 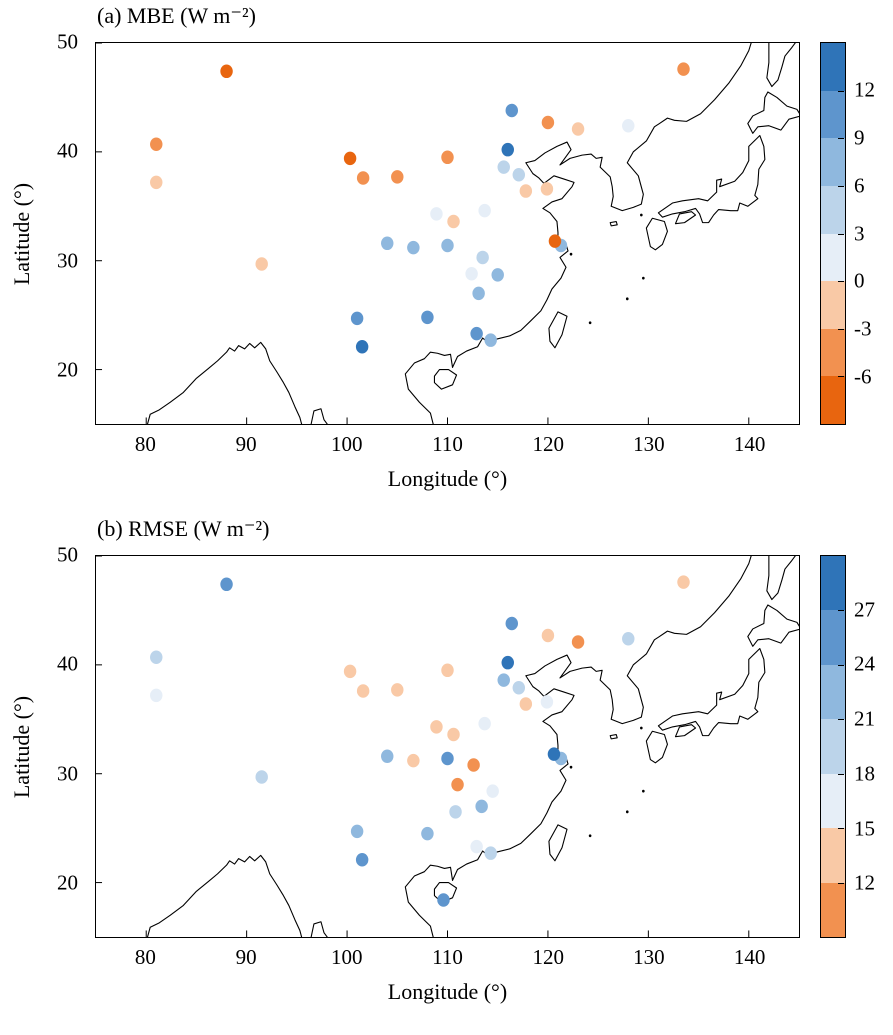 I want to click on x-tick-label: 130, so click(x=649, y=957).